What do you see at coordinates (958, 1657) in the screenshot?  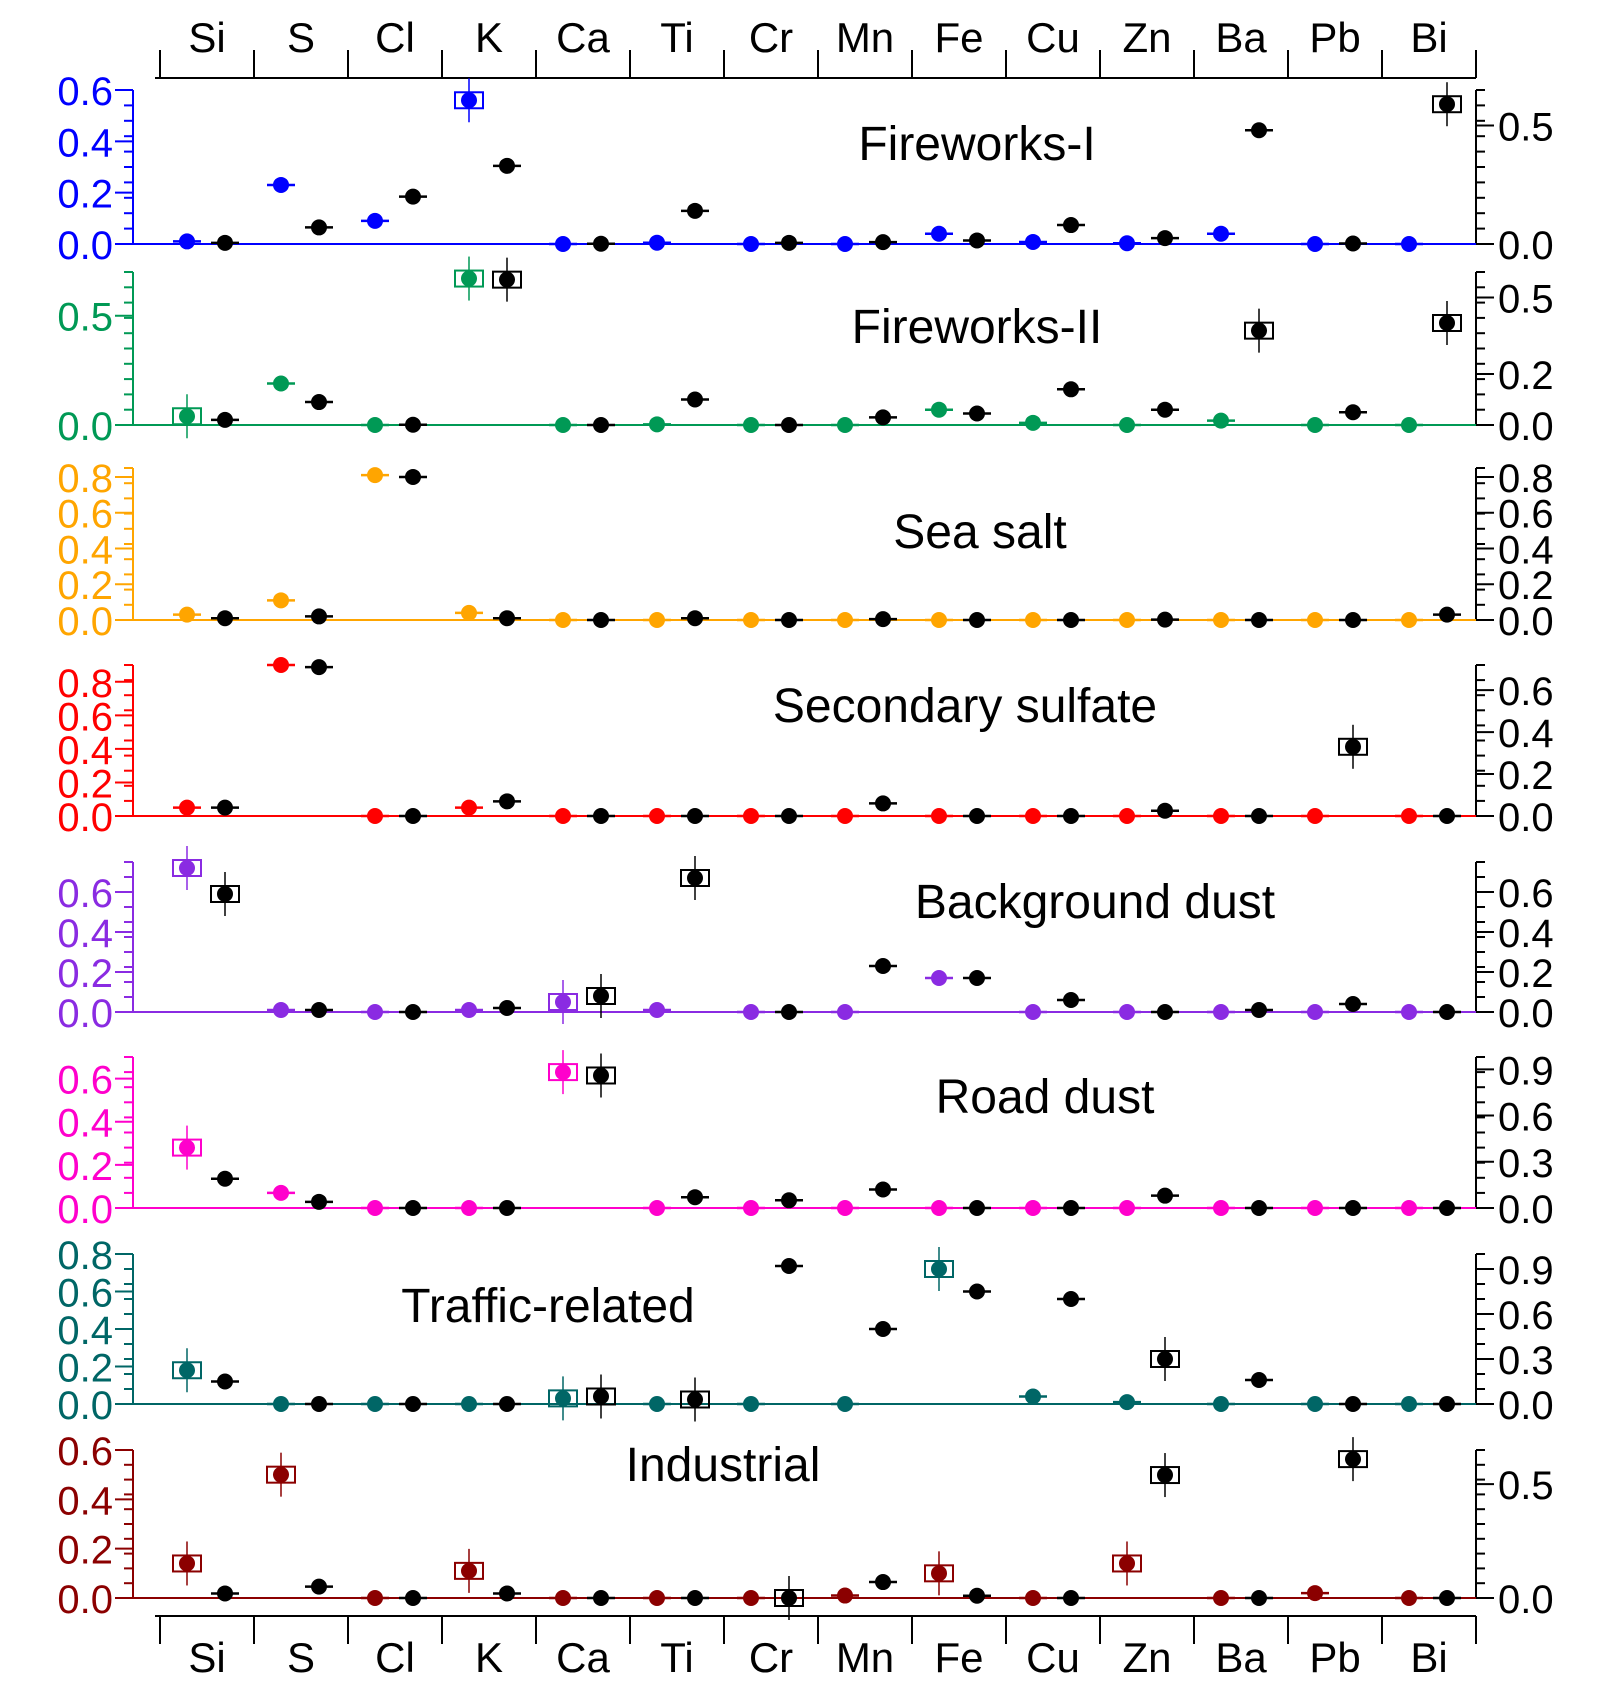 I see `bottom-category-label: Fe` at bounding box center [958, 1657].